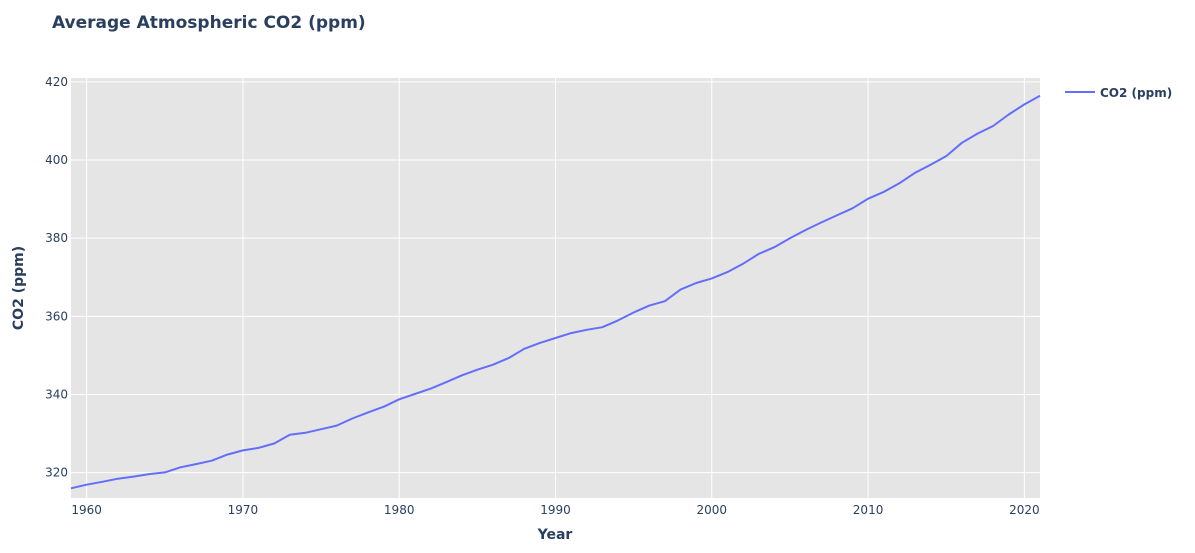 The height and width of the screenshot is (553, 1195). Describe the element at coordinates (1024, 510) in the screenshot. I see `x-tick-label: 2020` at that location.